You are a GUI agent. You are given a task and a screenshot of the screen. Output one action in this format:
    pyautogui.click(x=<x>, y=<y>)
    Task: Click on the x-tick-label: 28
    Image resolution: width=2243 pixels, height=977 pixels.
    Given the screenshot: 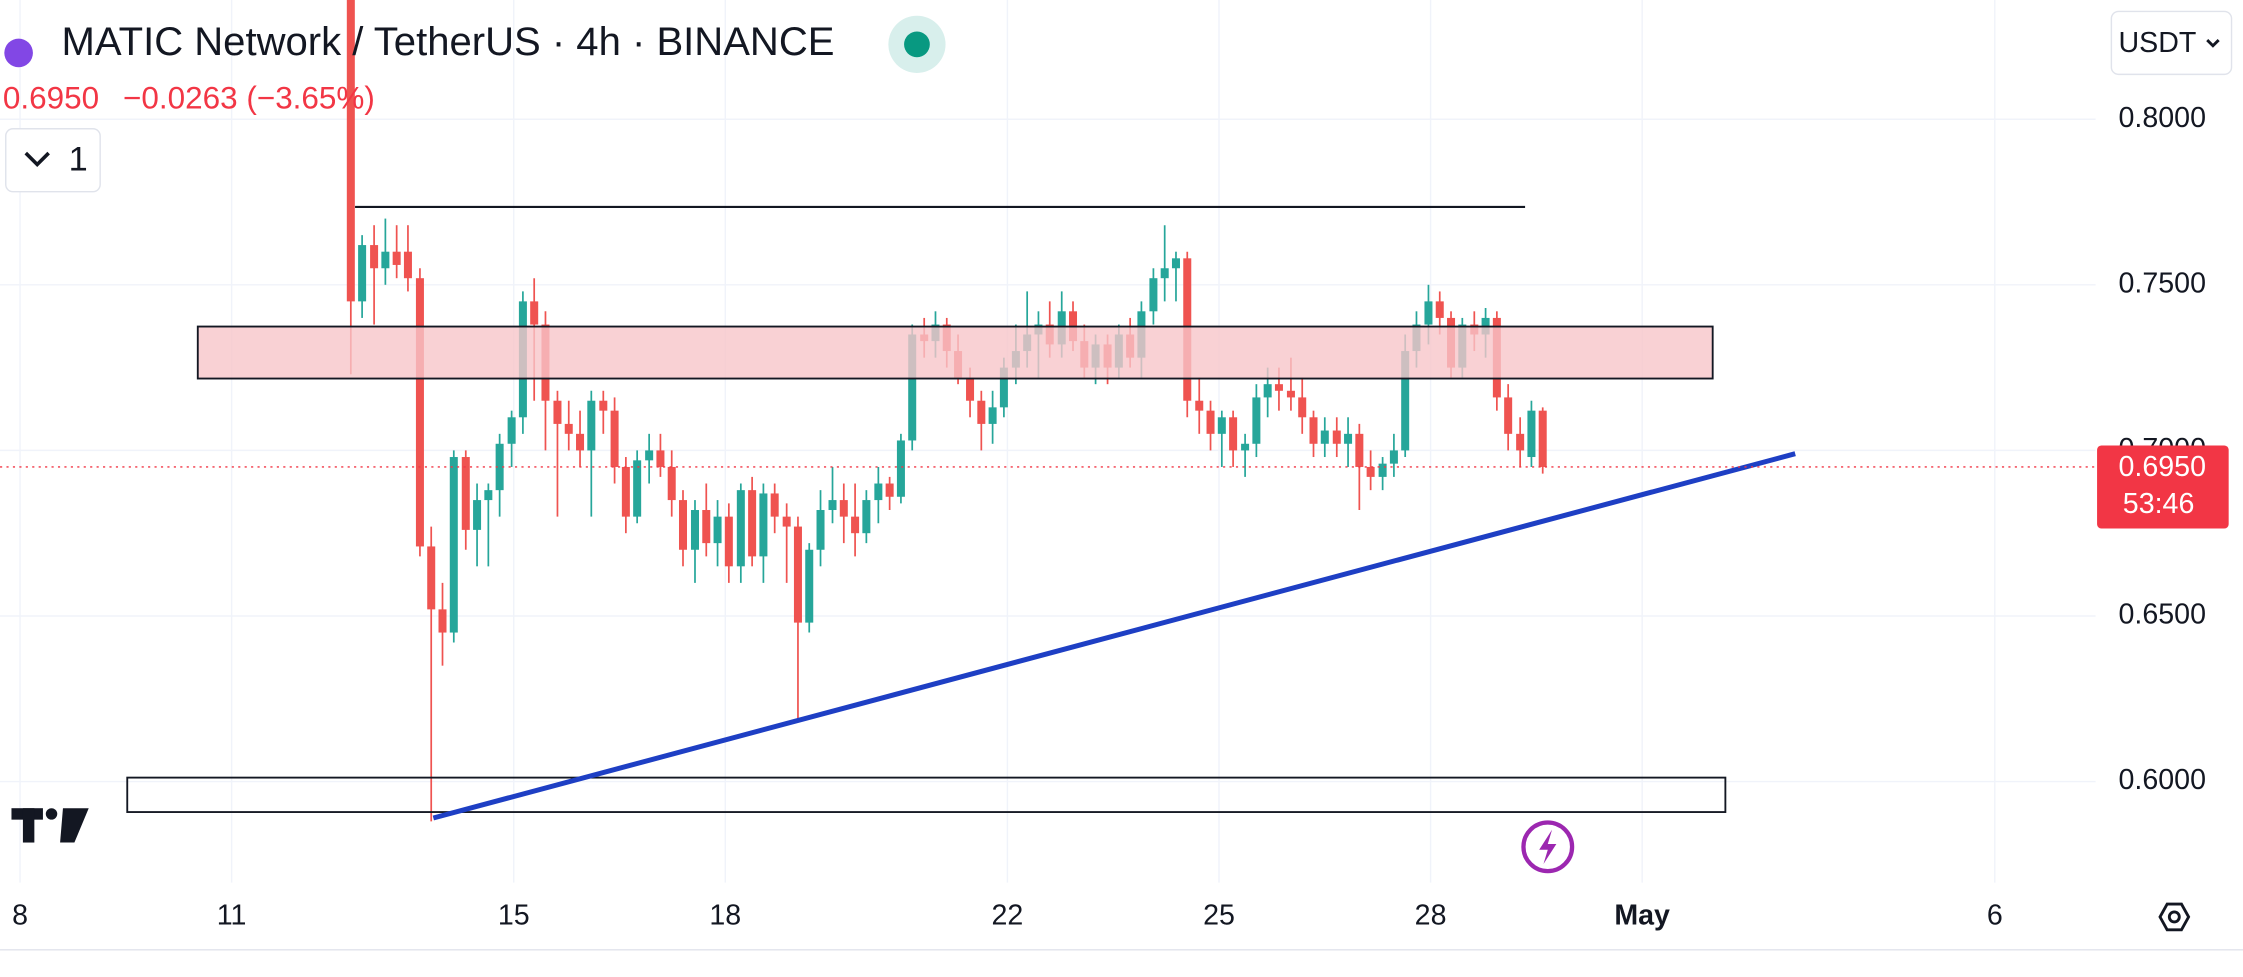 What is the action you would take?
    pyautogui.click(x=1431, y=915)
    